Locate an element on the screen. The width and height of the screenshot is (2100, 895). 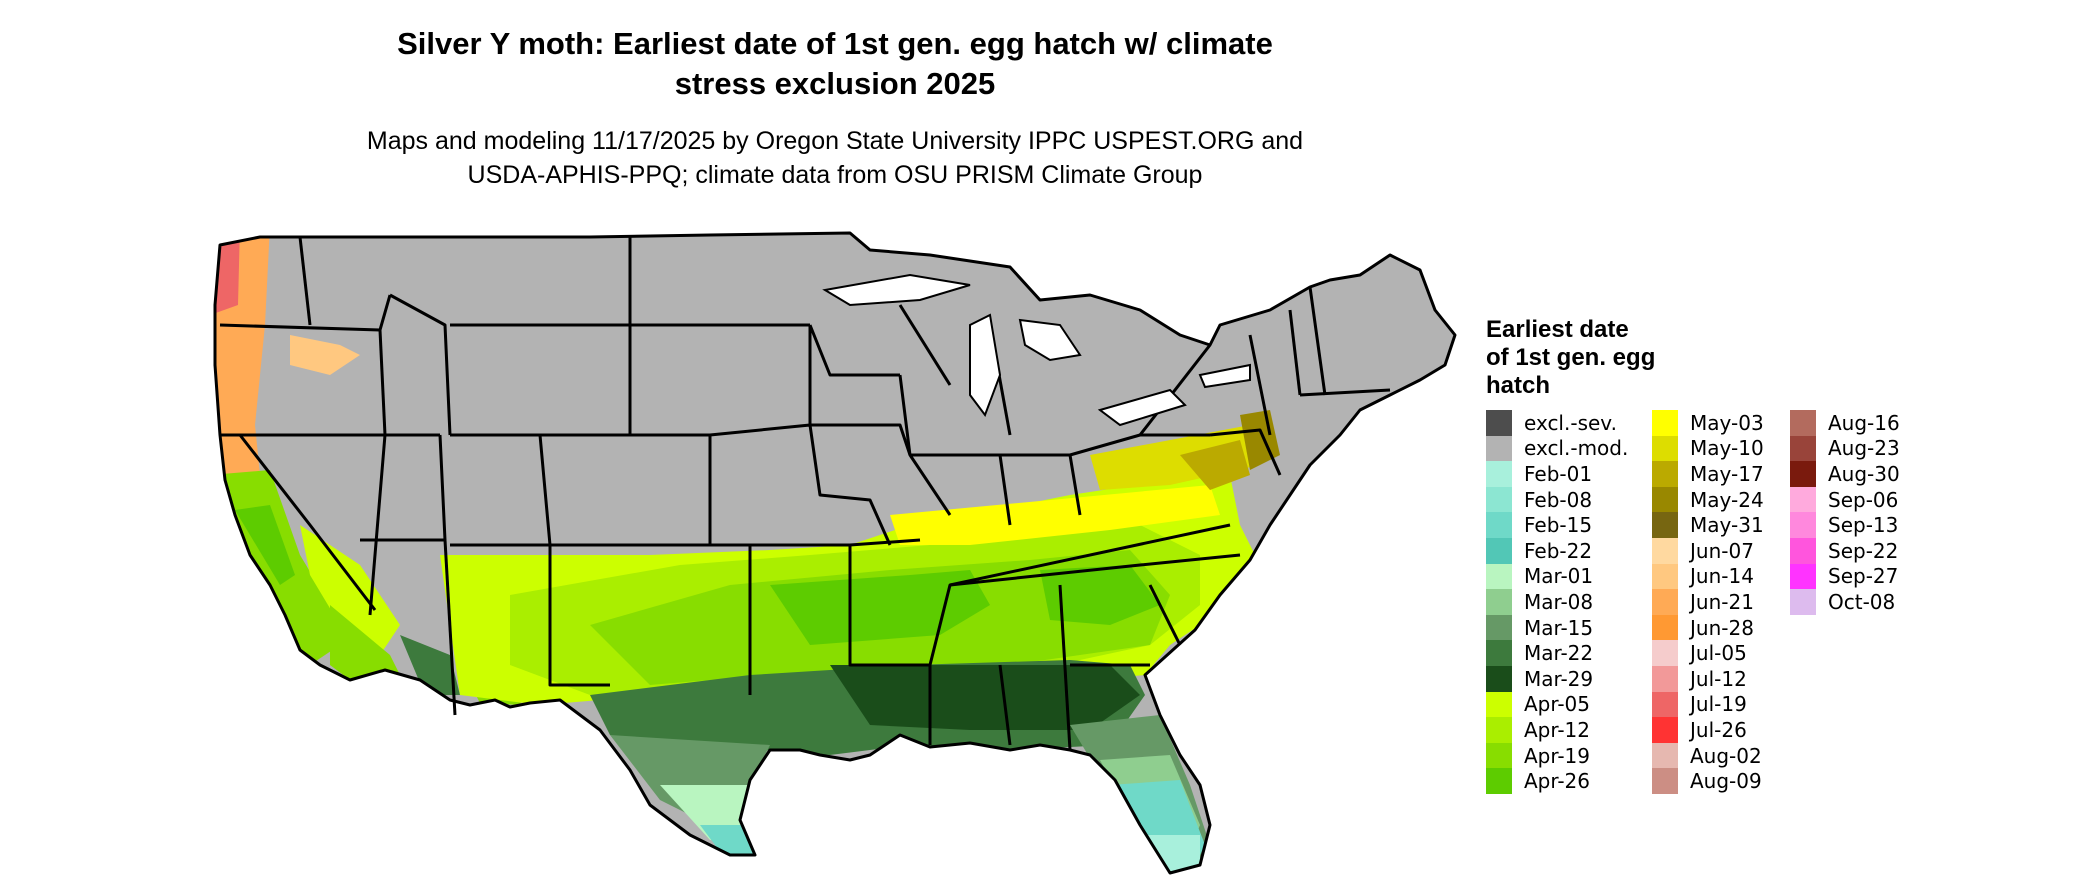
legend-item: Apr-12 is located at coordinates (1557, 730).